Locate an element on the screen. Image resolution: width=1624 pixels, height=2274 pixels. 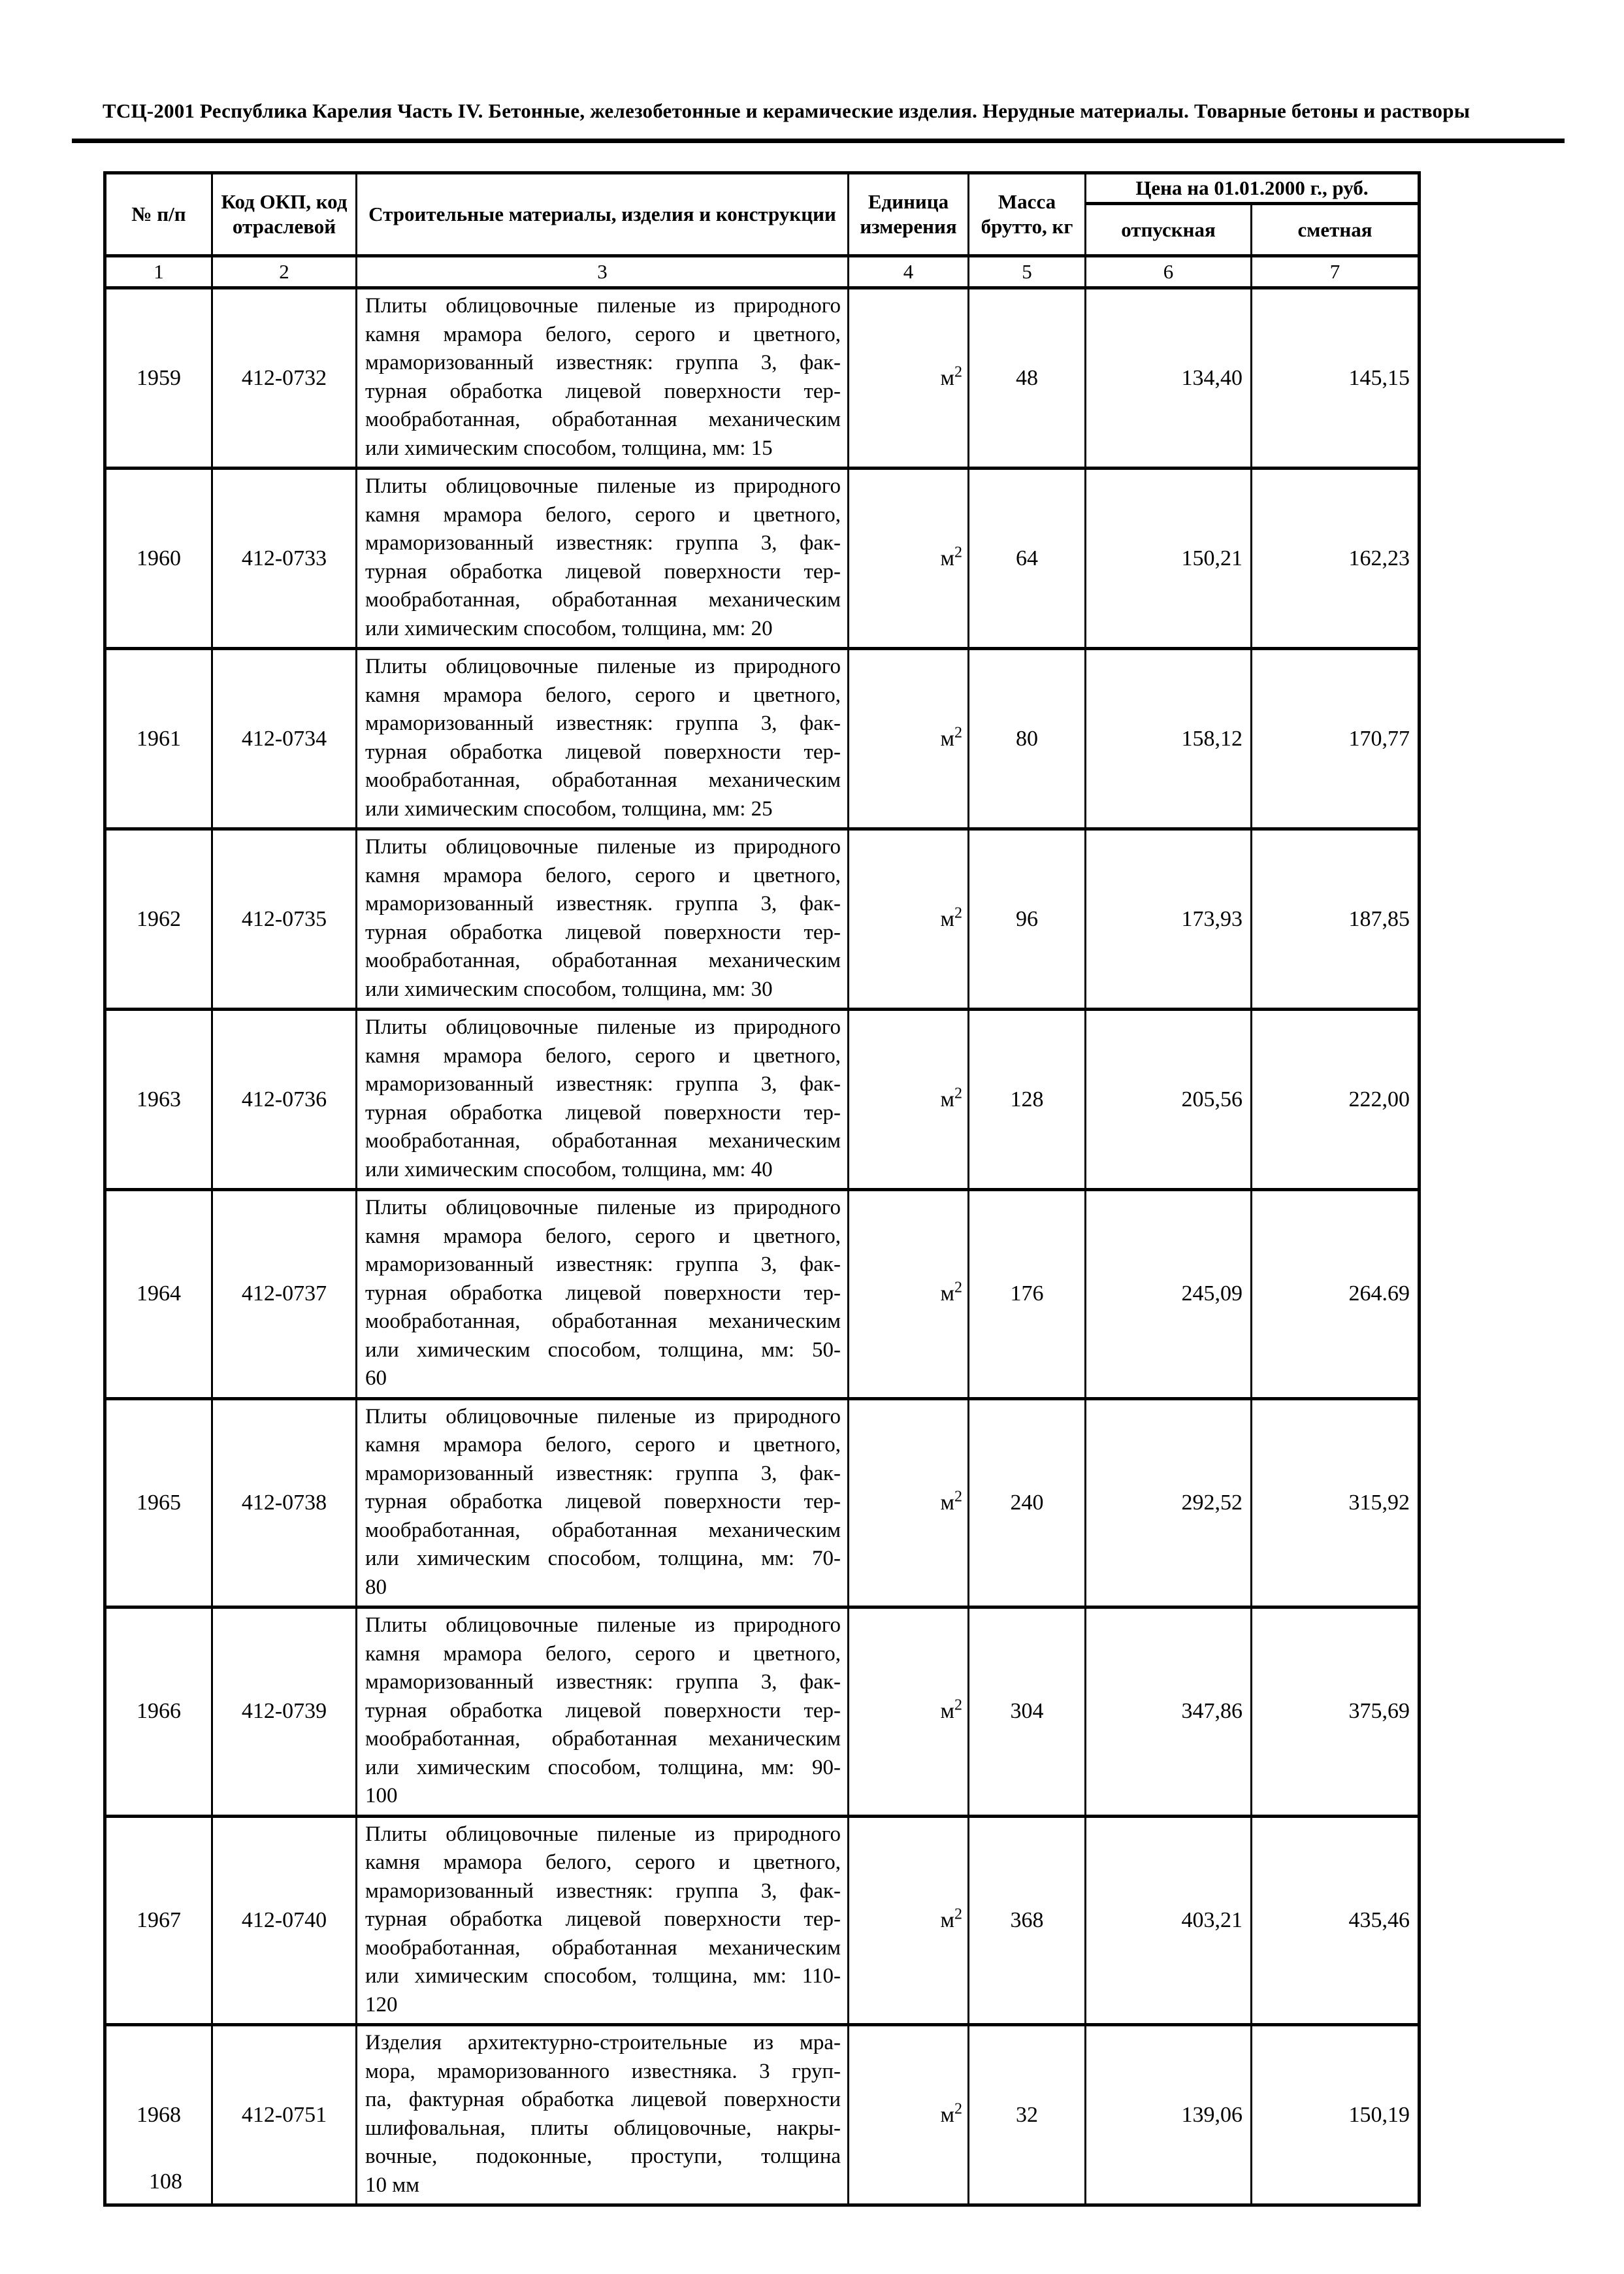
col-header-unit: Единица измерения is located at coordinates (908, 214).